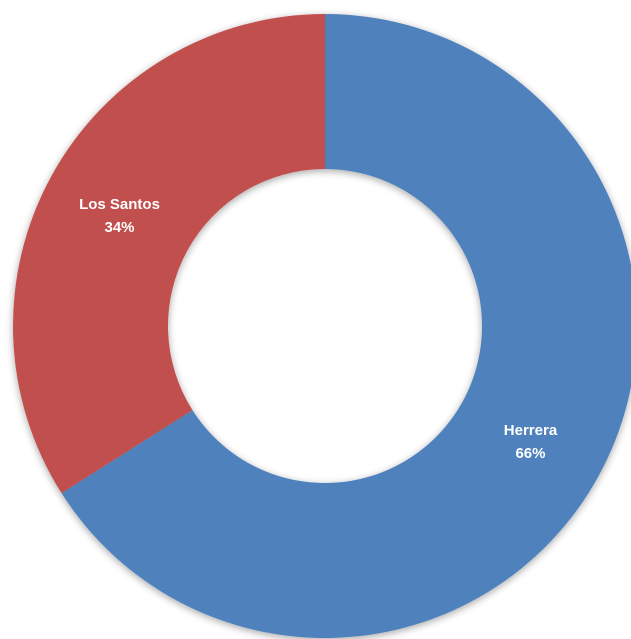  What do you see at coordinates (119, 204) in the screenshot?
I see `slice-category-label: Los Santos` at bounding box center [119, 204].